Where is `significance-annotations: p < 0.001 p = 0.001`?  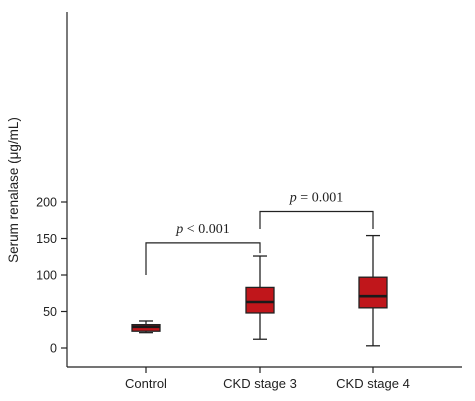 significance-annotations: p < 0.001 p = 0.001 is located at coordinates (259, 232).